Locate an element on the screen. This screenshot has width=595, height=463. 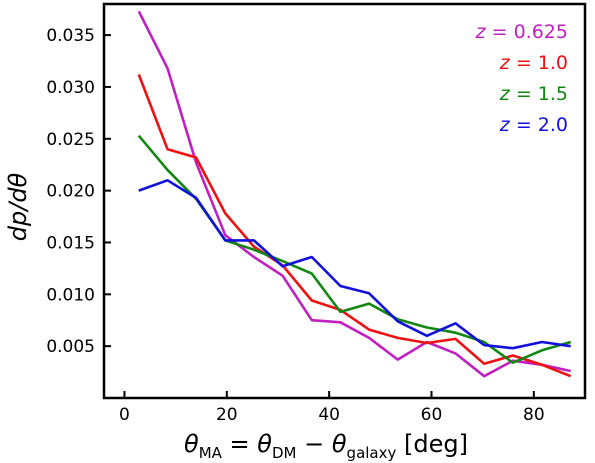
legend-entry-3: z = 1.5 is located at coordinates (533, 94).